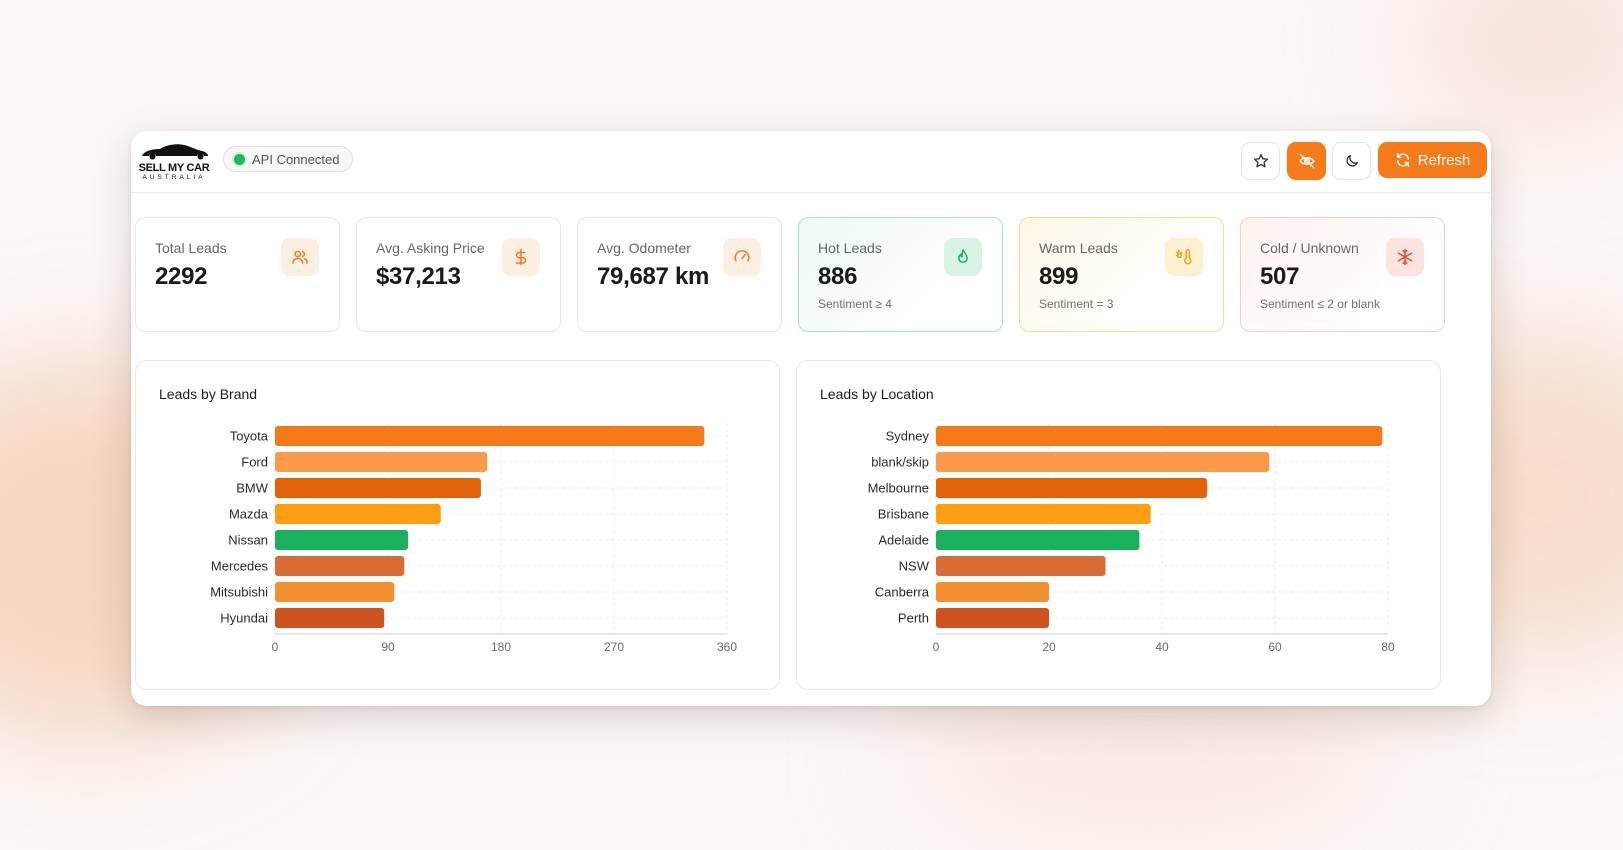 The width and height of the screenshot is (1623, 850). What do you see at coordinates (963, 257) in the screenshot?
I see `flame-icon` at bounding box center [963, 257].